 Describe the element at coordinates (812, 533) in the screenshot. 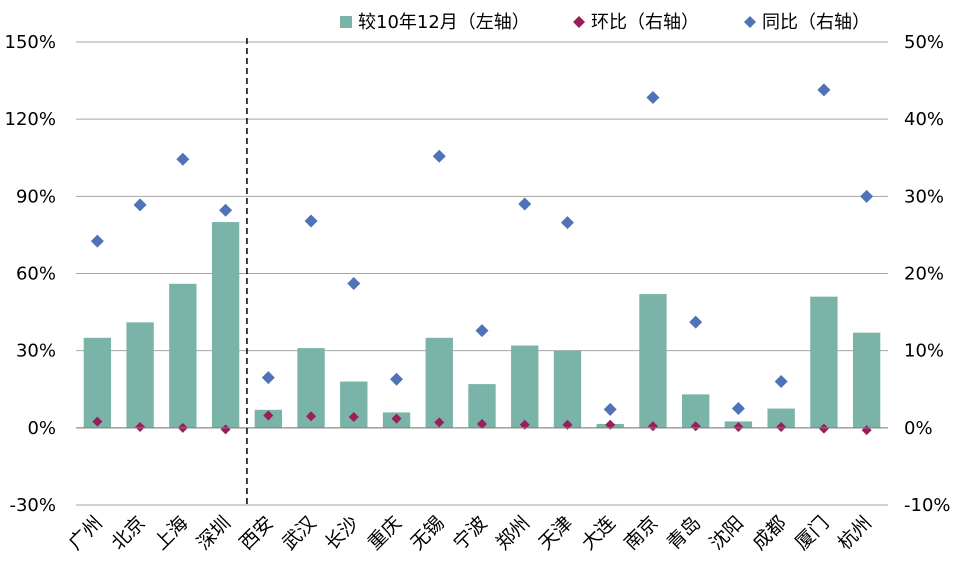

I see `category-label: 厦门` at that location.